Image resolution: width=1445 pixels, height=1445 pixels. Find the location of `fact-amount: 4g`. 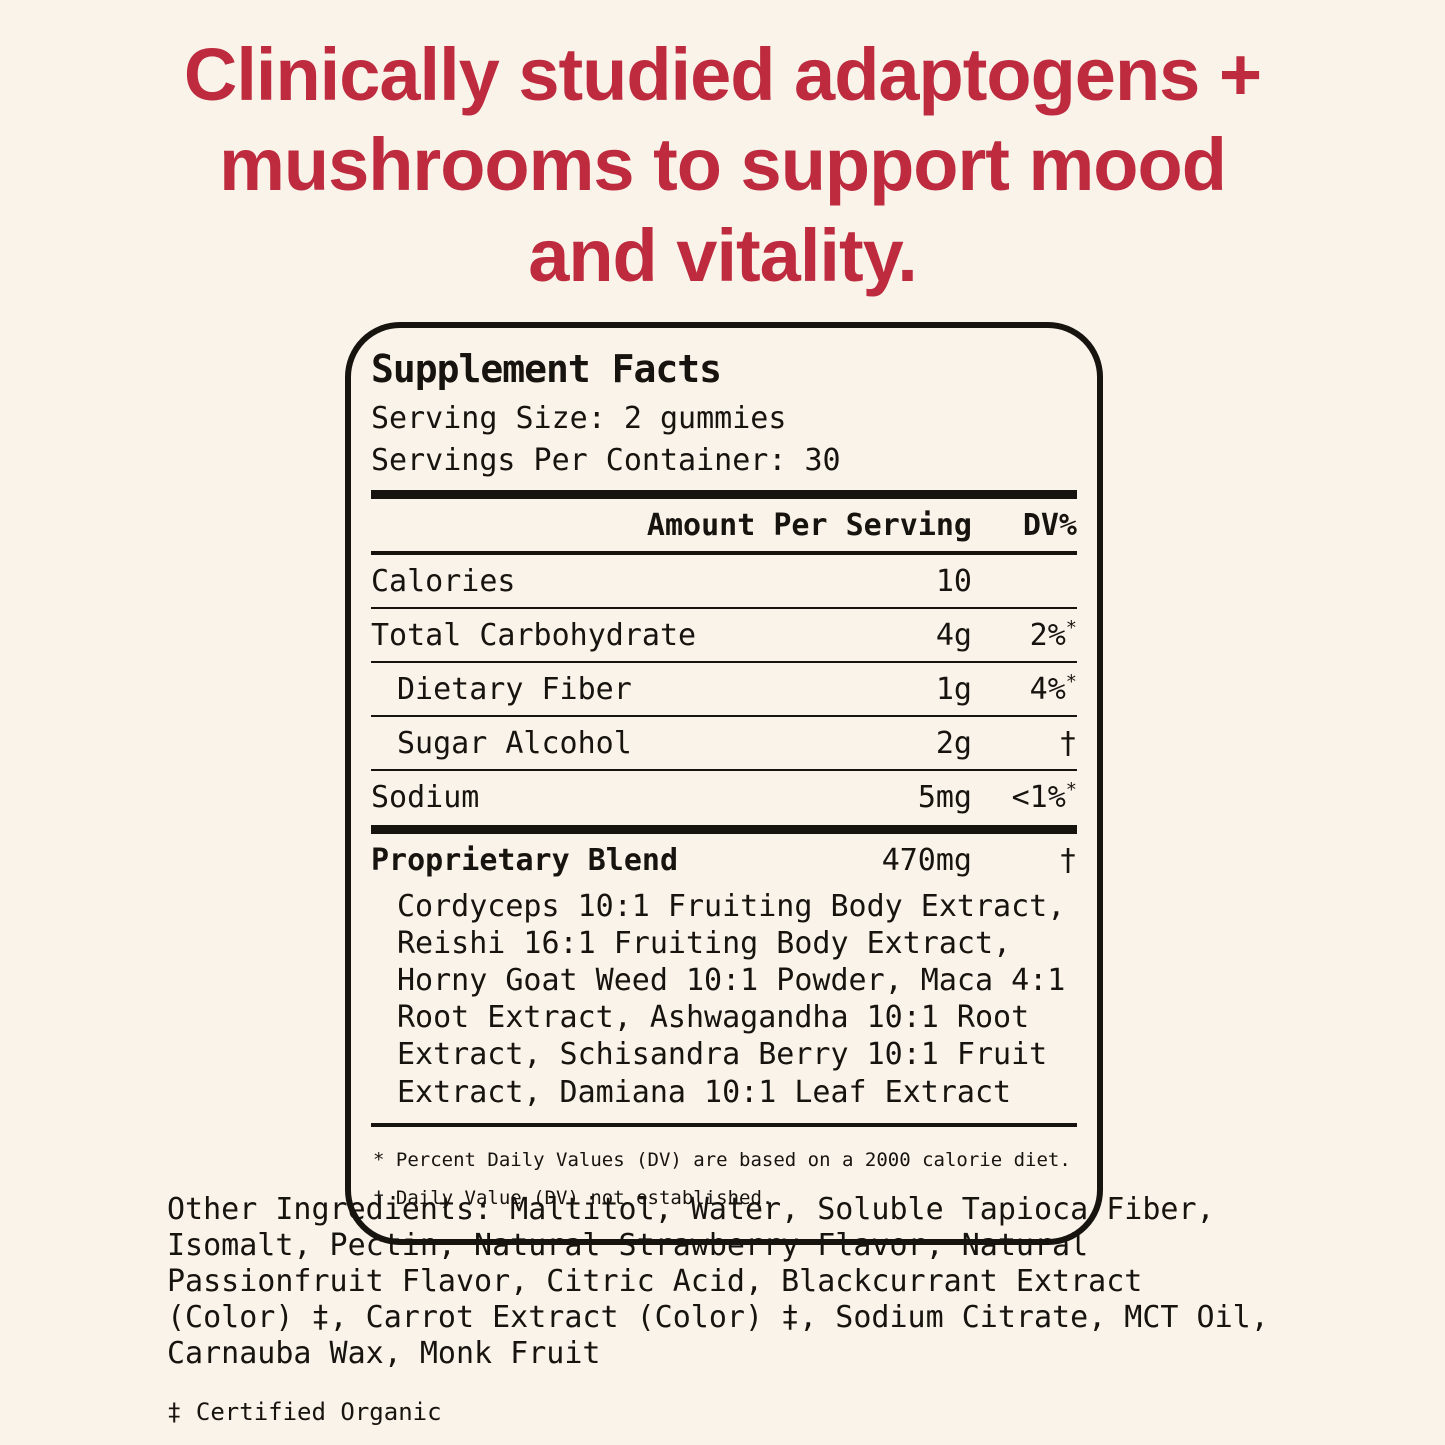

fact-amount: 4g is located at coordinates (953, 635).